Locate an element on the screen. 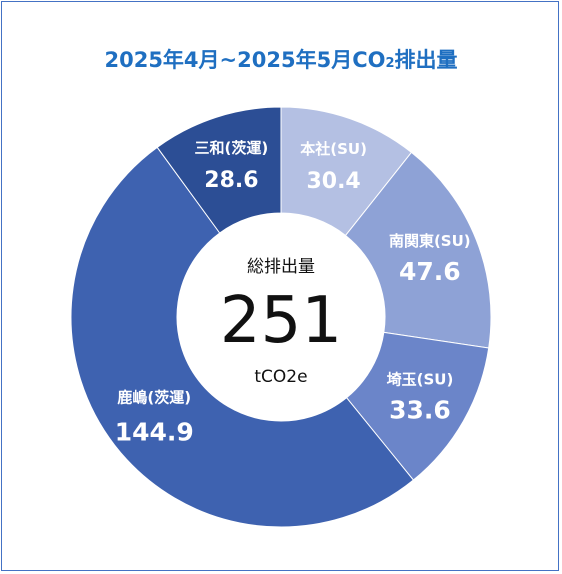 This screenshot has height=574, width=562. slice-label-4: 三和(茨運) is located at coordinates (232, 148).